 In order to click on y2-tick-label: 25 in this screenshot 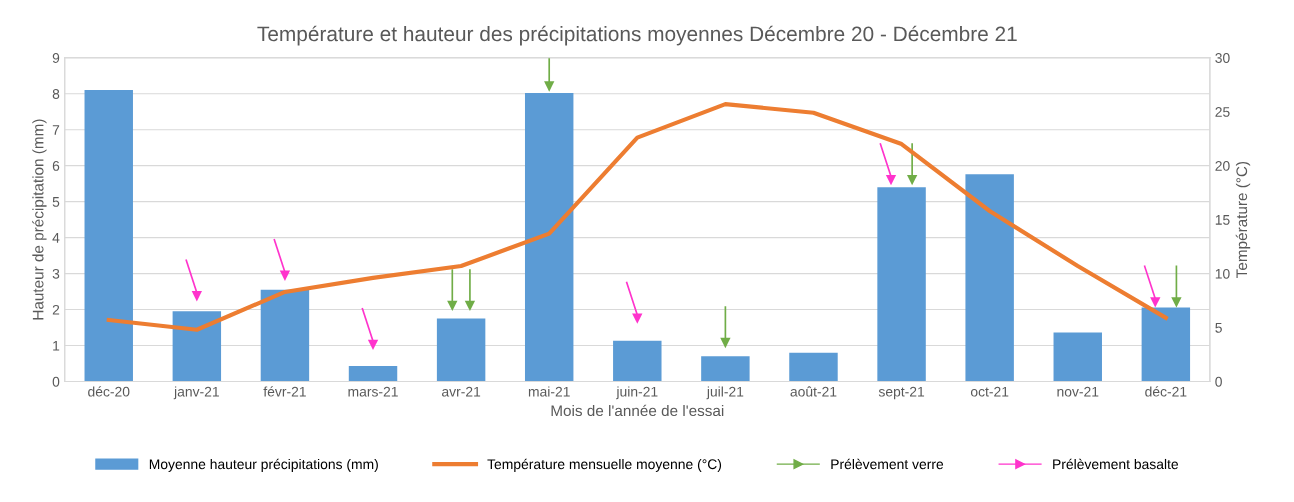, I will do `click(1222, 112)`.